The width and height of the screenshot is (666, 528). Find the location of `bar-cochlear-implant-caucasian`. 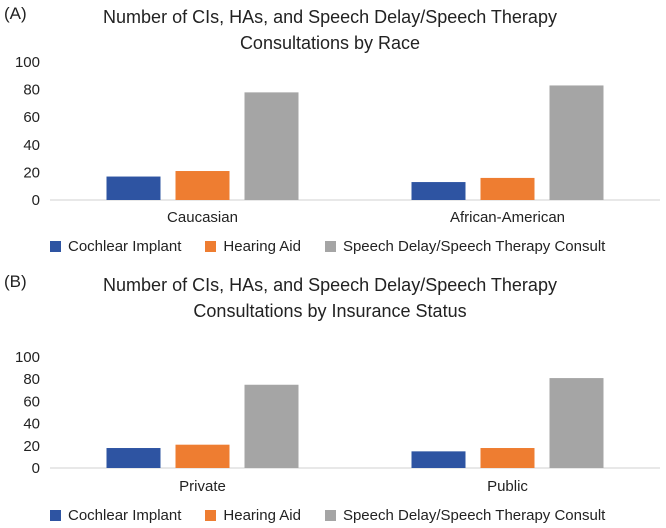

bar-cochlear-implant-caucasian is located at coordinates (133, 188).